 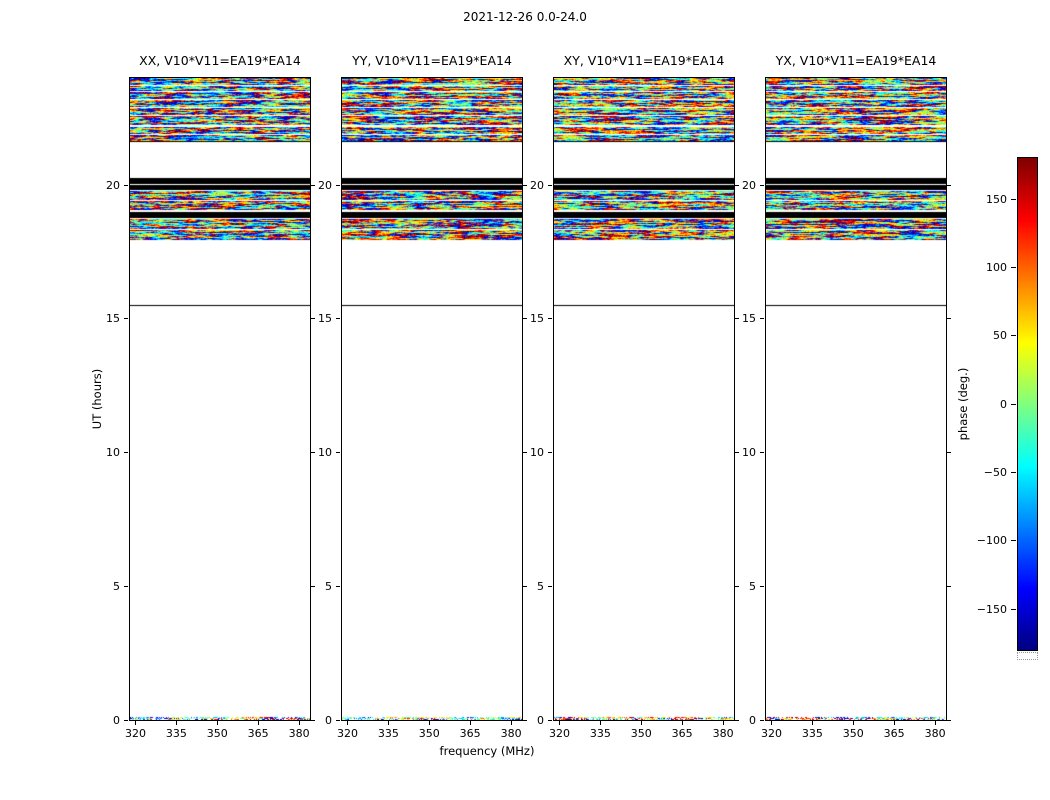 I want to click on colorbar-tick-label: −150, so click(x=991, y=609).